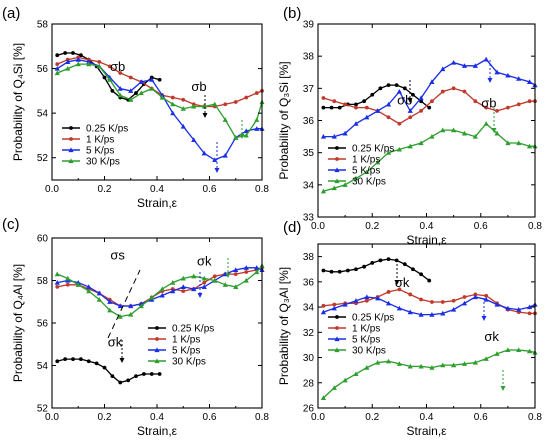 Image resolution: width=550 pixels, height=444 pixels. I want to click on y-tick-label: 58, so click(43, 25).